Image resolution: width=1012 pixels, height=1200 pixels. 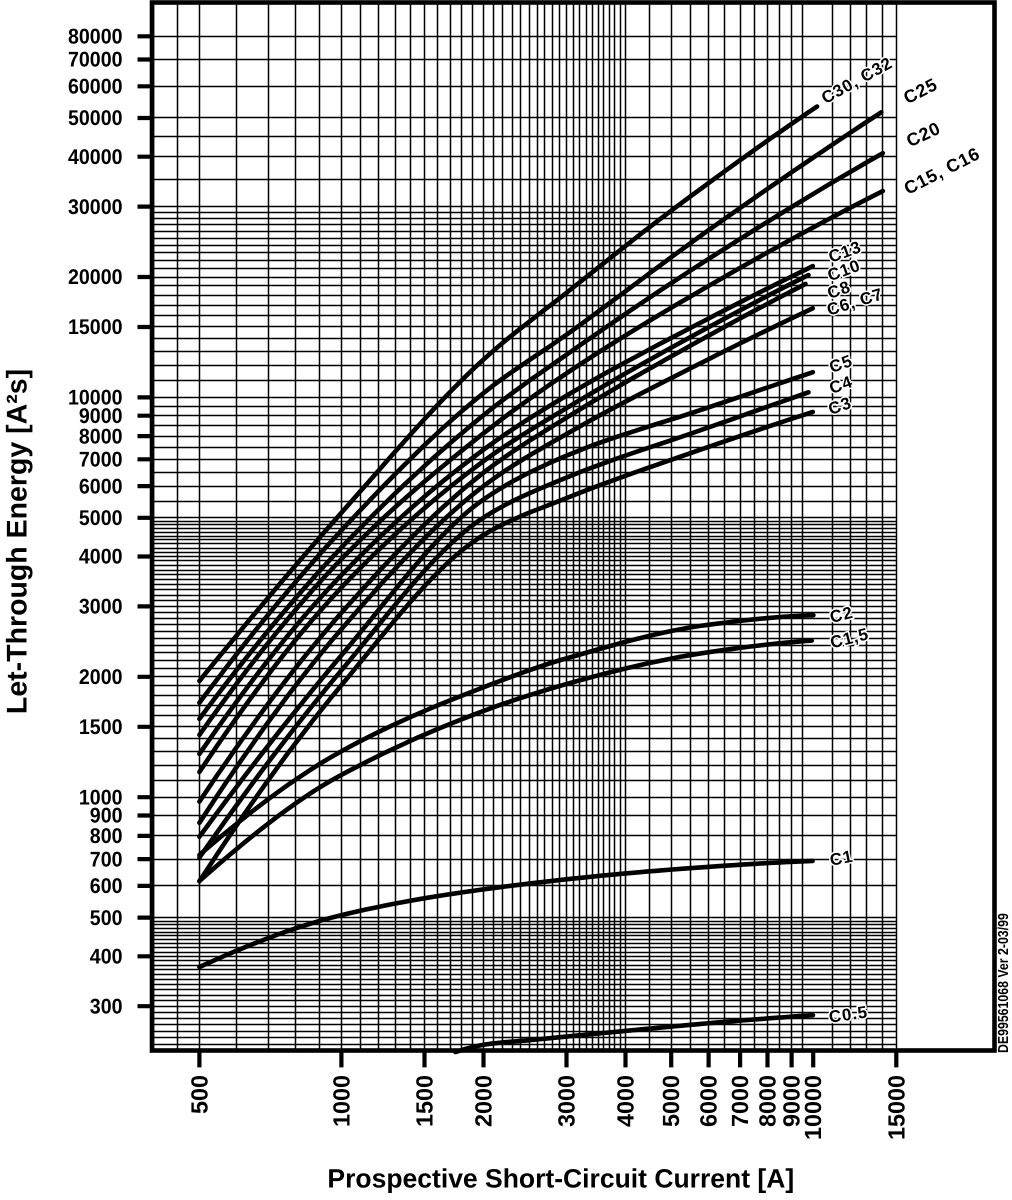 What do you see at coordinates (106, 816) in the screenshot?
I see `svg-text: 900` at bounding box center [106, 816].